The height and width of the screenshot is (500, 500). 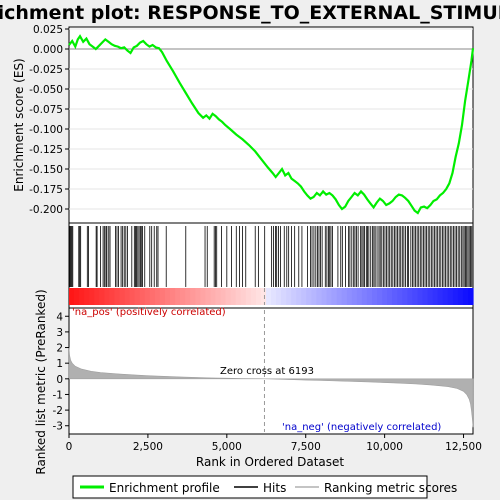 I want to click on es-y-tick-label: -0.200, so click(x=46, y=210).